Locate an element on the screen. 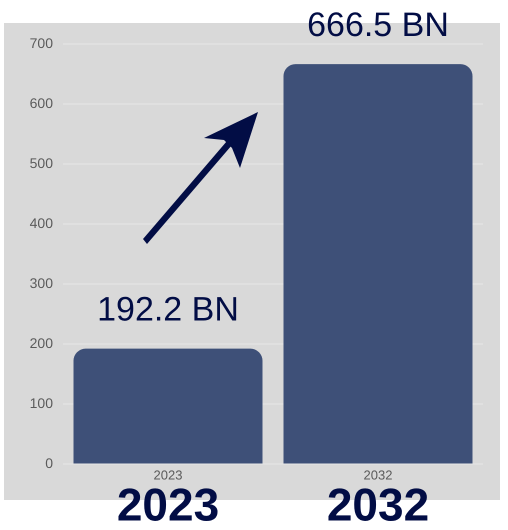 The image size is (508, 530). y-tick-label: 300 is located at coordinates (42, 282).